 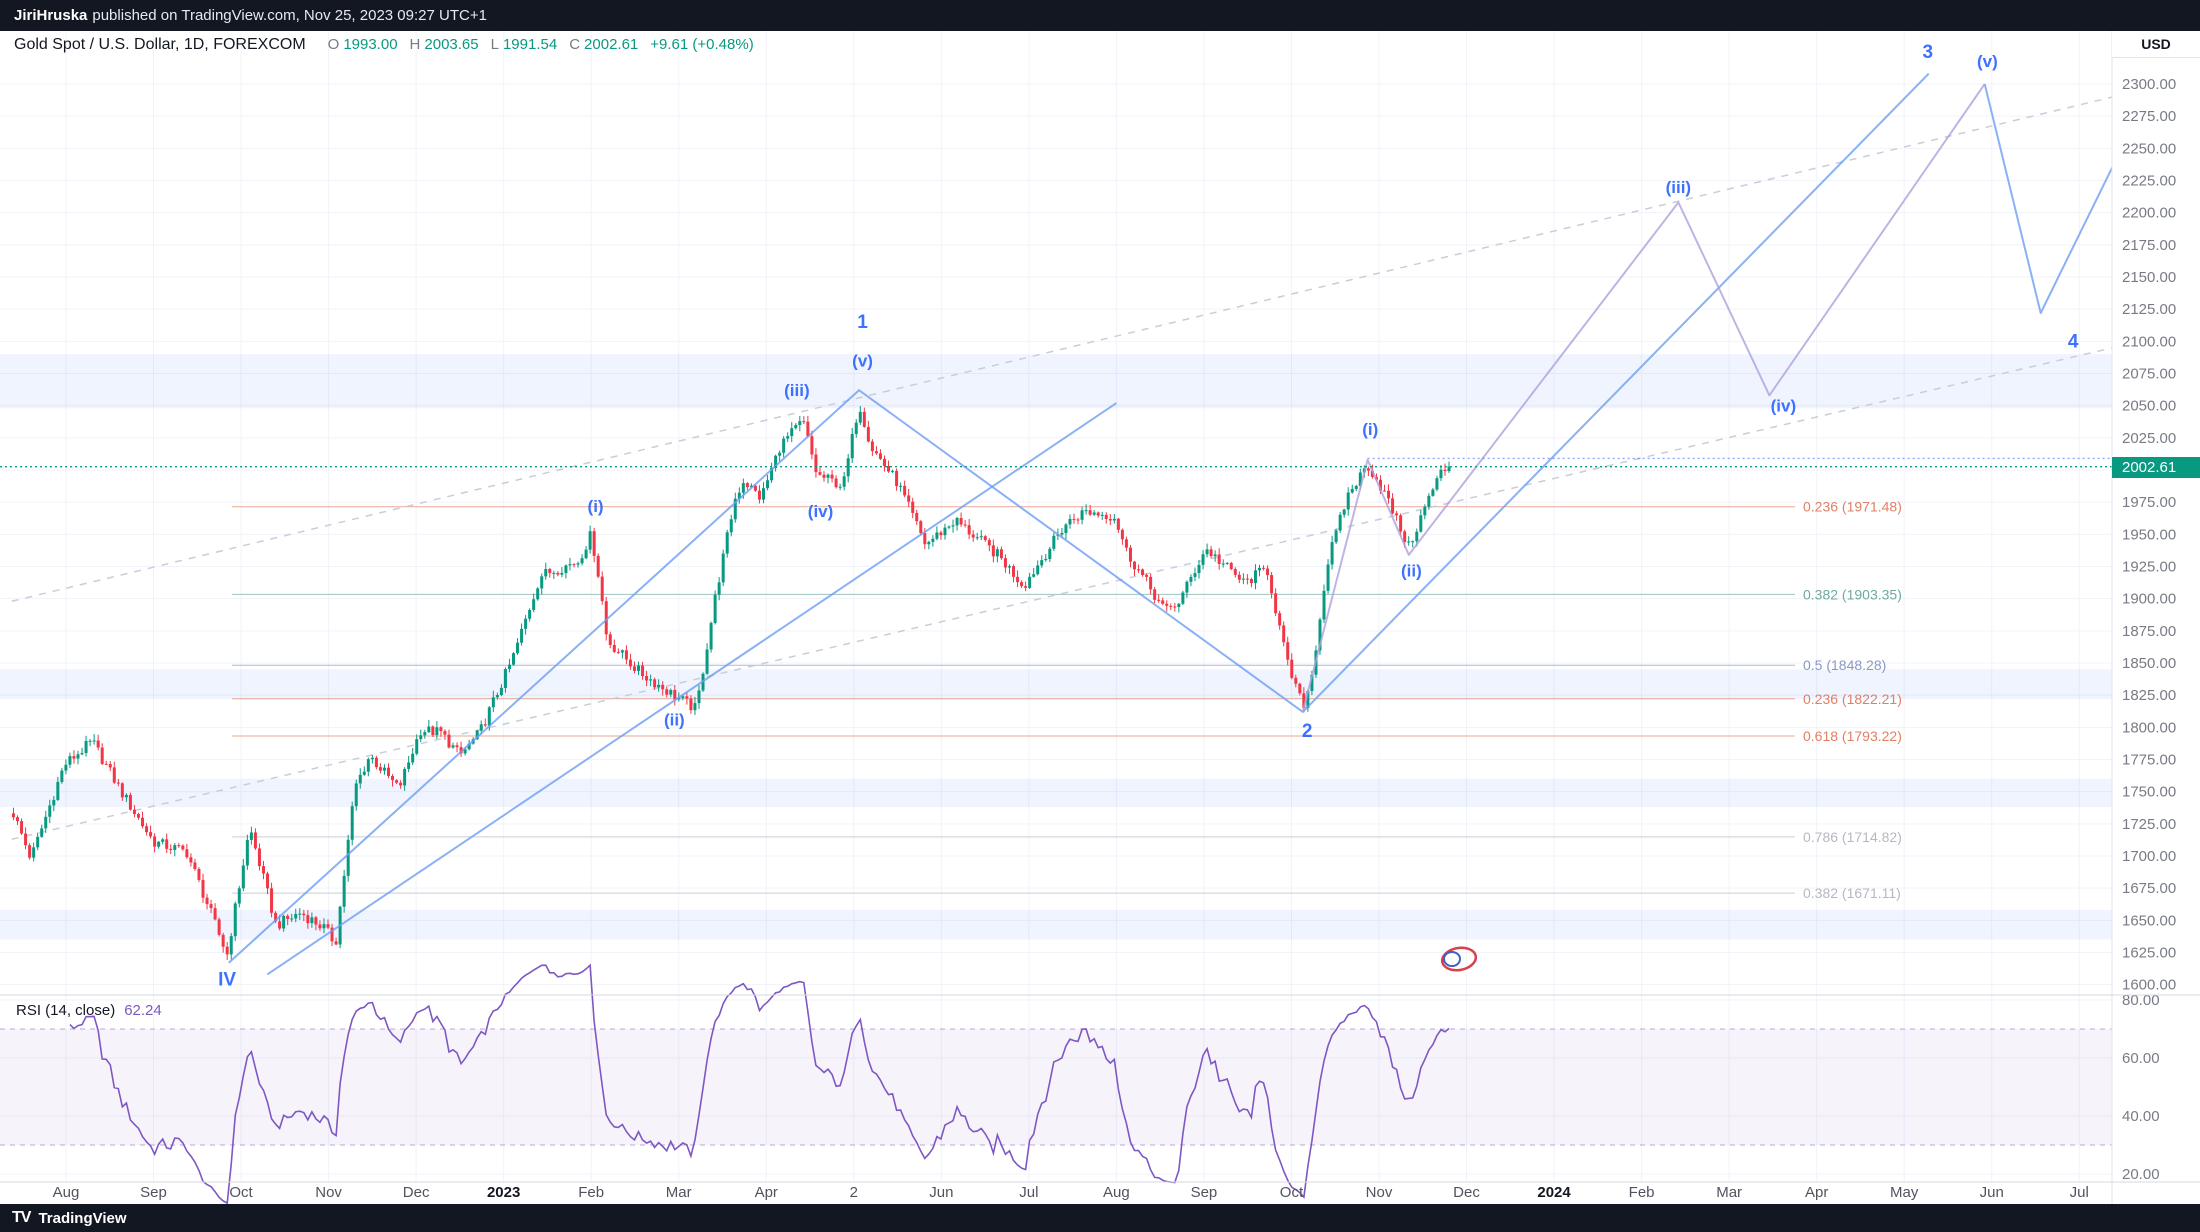 What do you see at coordinates (1642, 1192) in the screenshot?
I see `svg-text: Feb` at bounding box center [1642, 1192].